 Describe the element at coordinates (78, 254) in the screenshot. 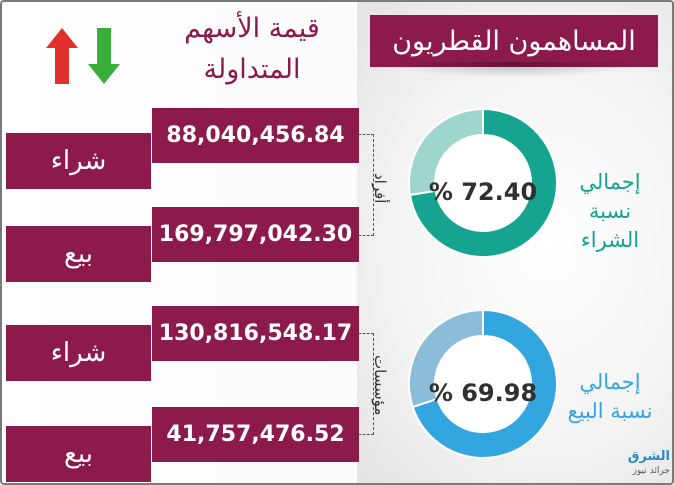

I see `label-individuals-sell: بيع` at that location.